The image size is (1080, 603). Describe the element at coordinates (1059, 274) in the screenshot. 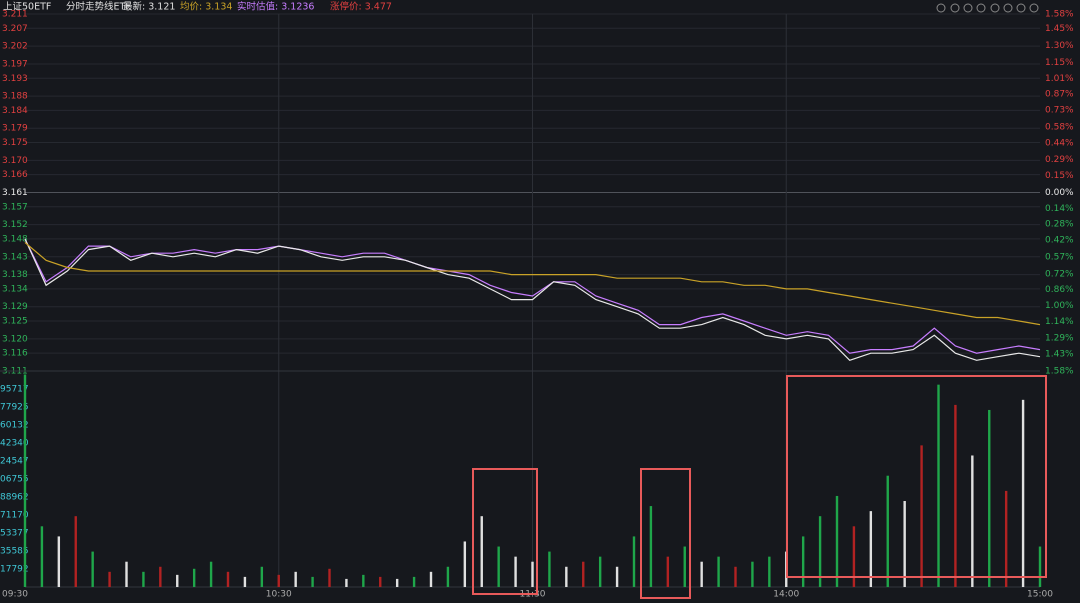

I see `y2-tick-label: 0.72%` at that location.